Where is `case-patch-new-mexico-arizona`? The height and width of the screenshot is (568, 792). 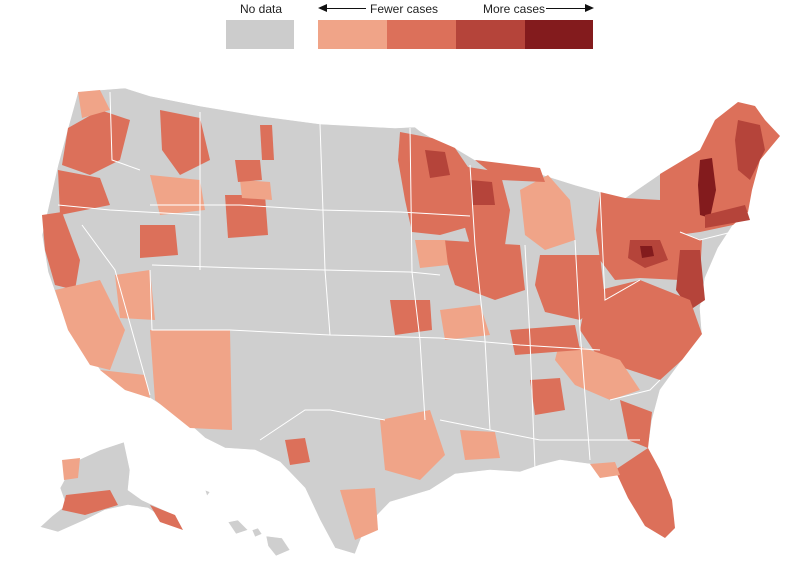 case-patch-new-mexico-arizona is located at coordinates (191, 380).